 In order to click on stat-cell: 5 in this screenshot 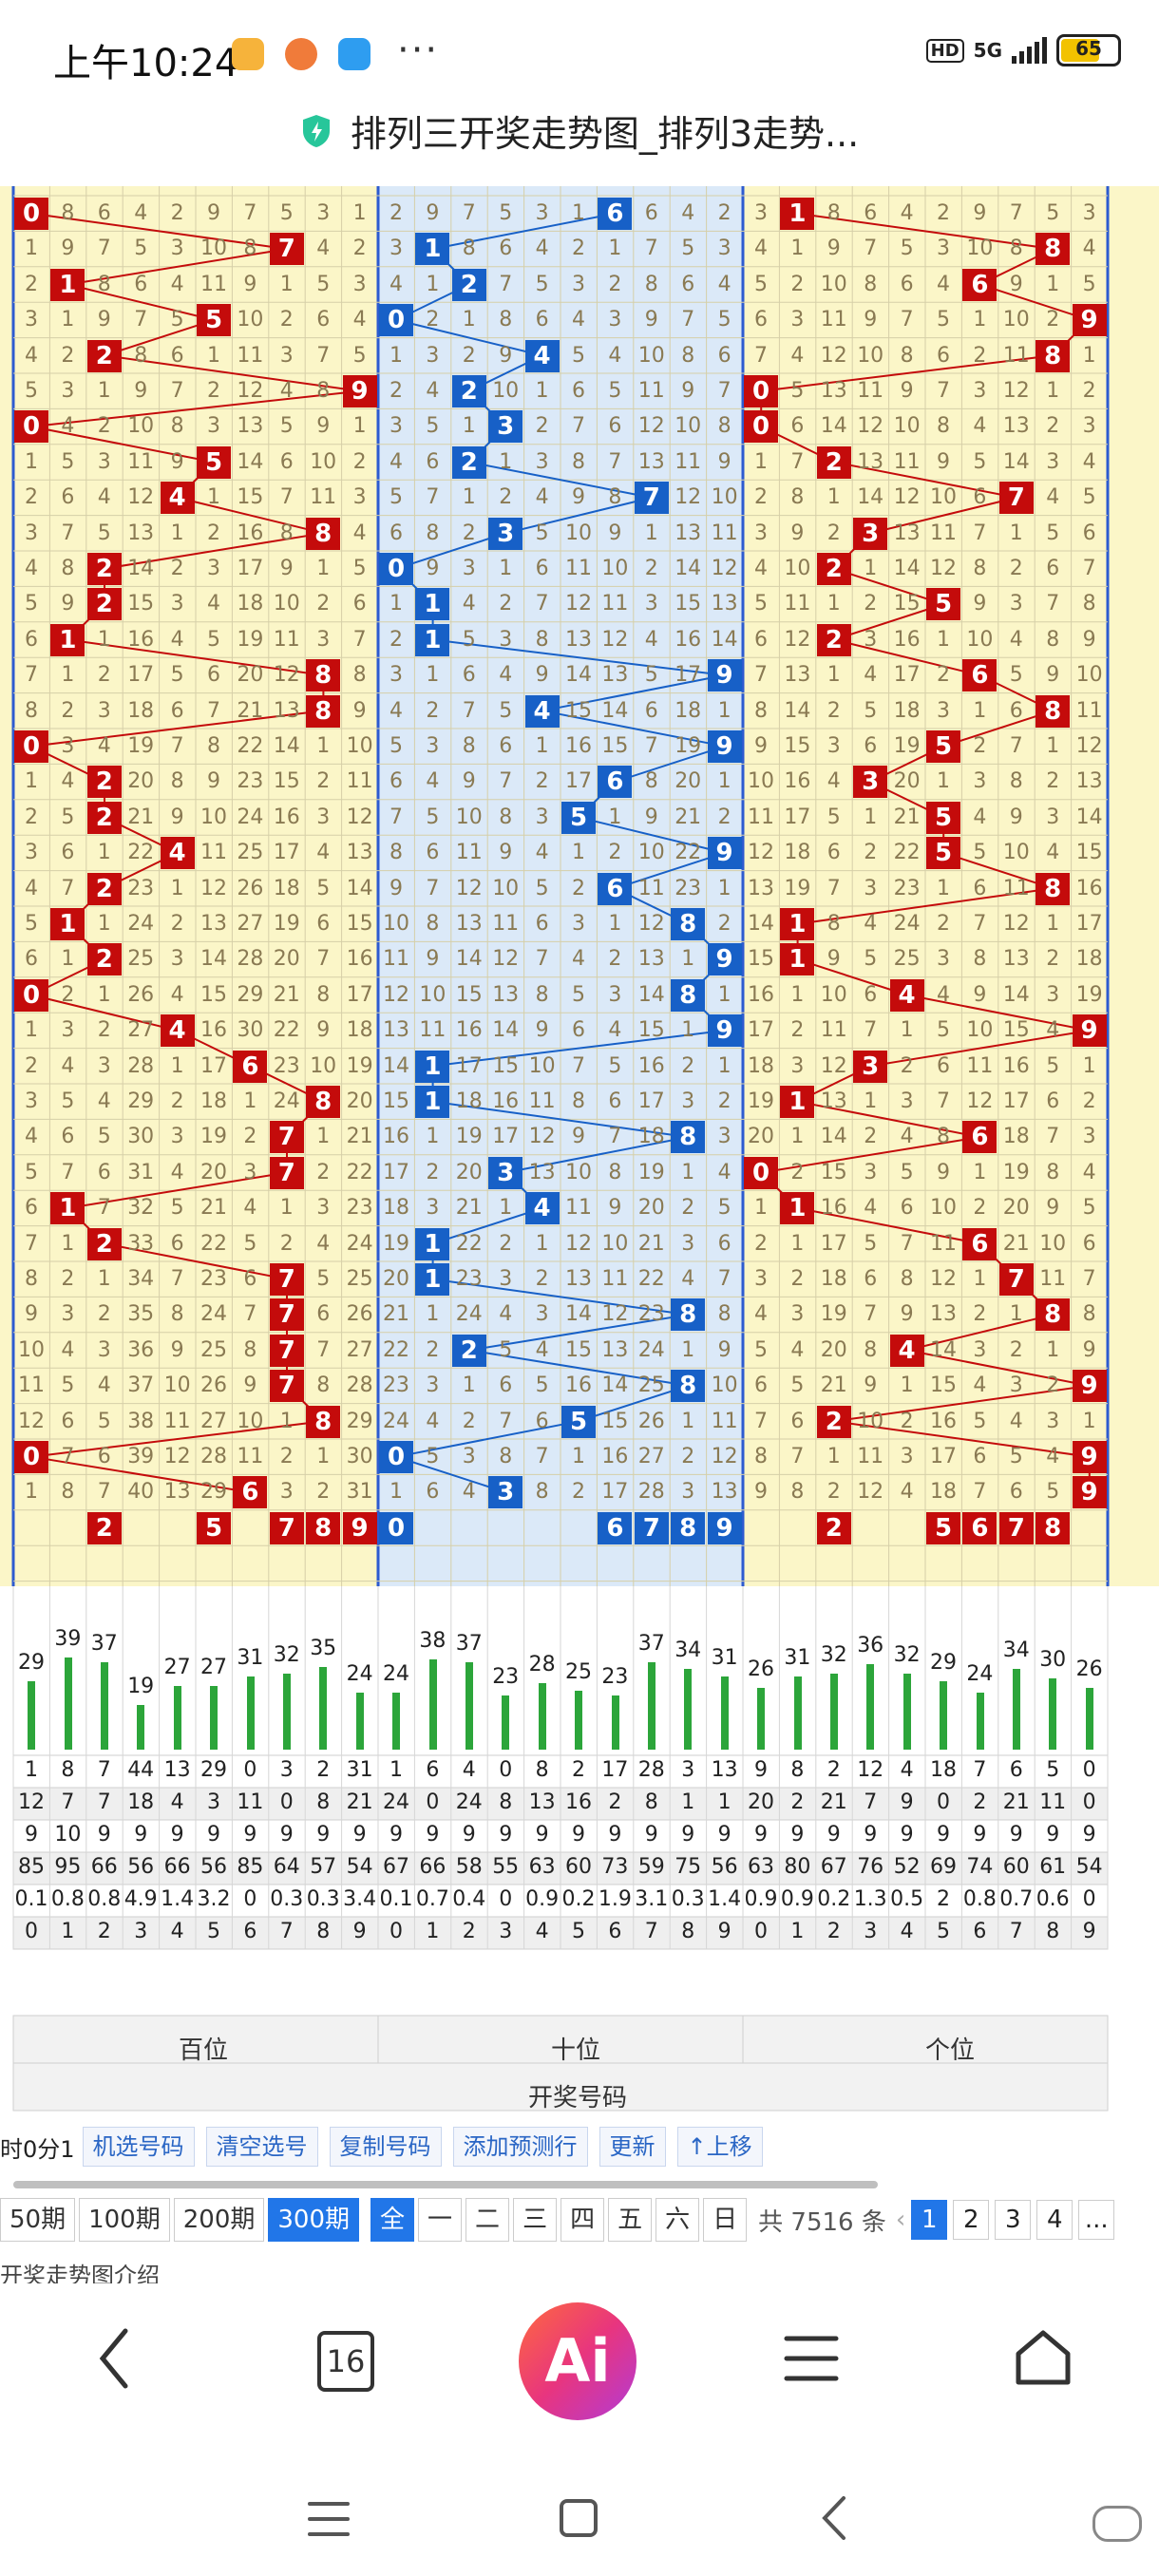, I will do `click(943, 1931)`.